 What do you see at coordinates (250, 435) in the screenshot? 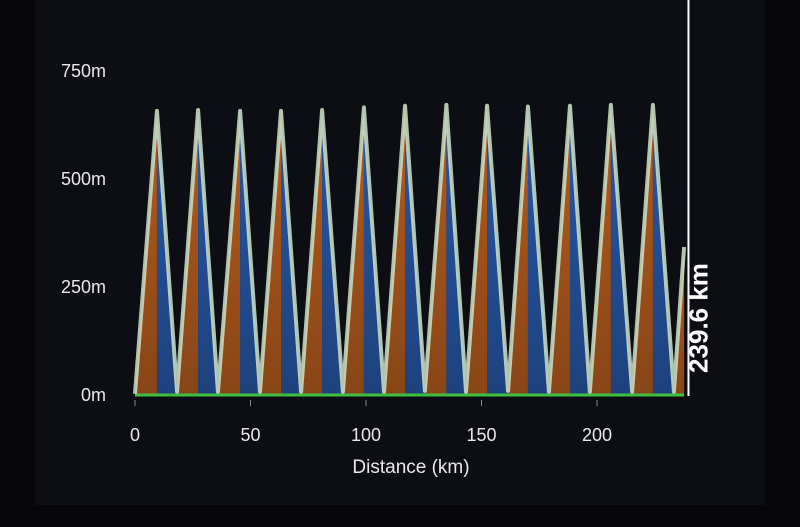
I see `x-tick-label: 50` at bounding box center [250, 435].